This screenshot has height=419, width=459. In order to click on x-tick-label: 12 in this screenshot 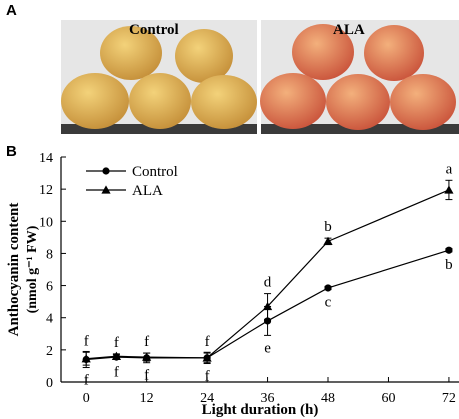, I will do `click(147, 398)`.